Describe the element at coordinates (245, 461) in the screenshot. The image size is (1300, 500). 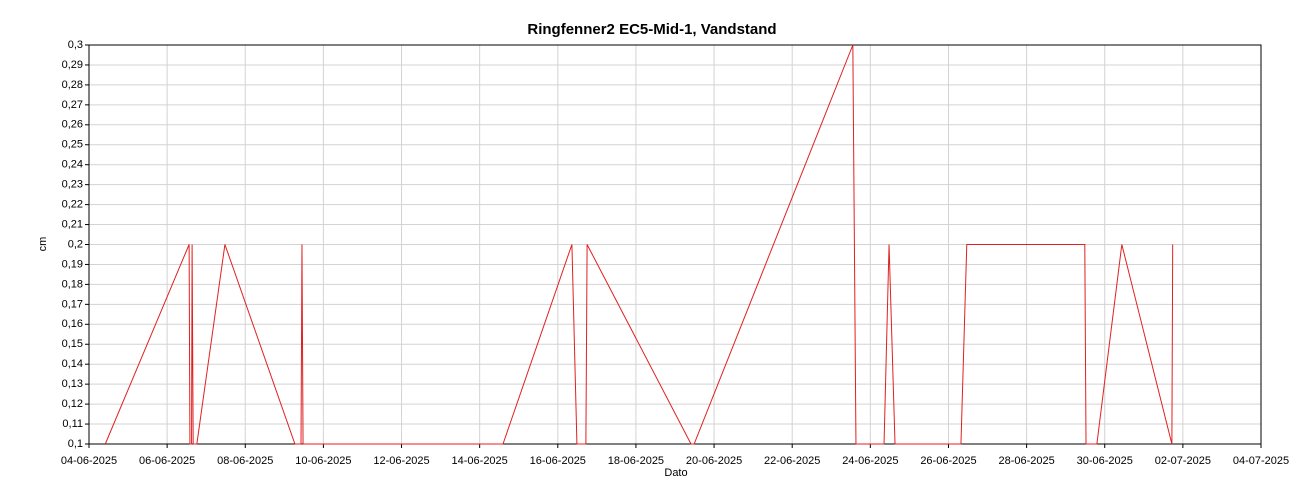
I see `x-tick-label: 08-06-2025` at that location.